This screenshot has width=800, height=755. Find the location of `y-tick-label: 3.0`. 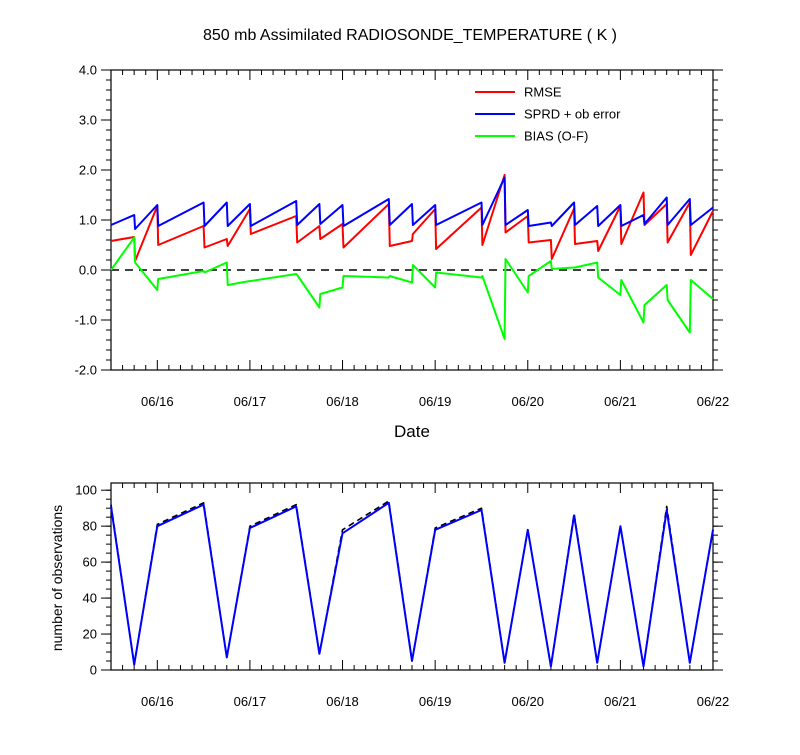

y-tick-label: 3.0 is located at coordinates (88, 120).